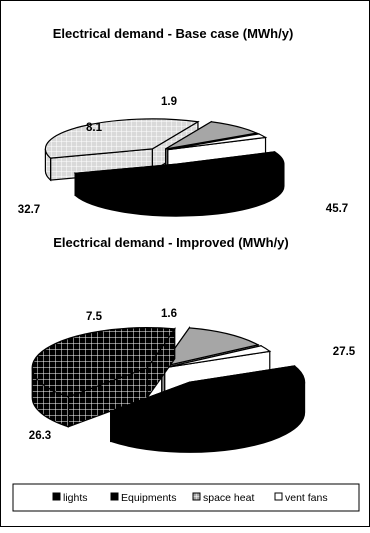  Describe the element at coordinates (94, 317) in the screenshot. I see `data-label-space-heat: 7.5` at that location.